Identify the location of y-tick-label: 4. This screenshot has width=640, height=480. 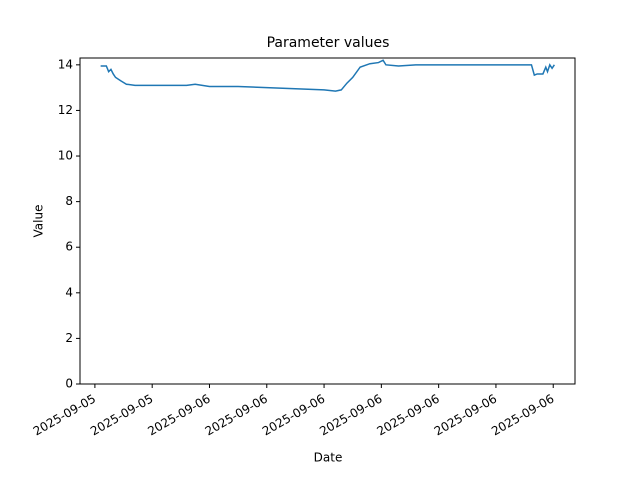
(69, 292).